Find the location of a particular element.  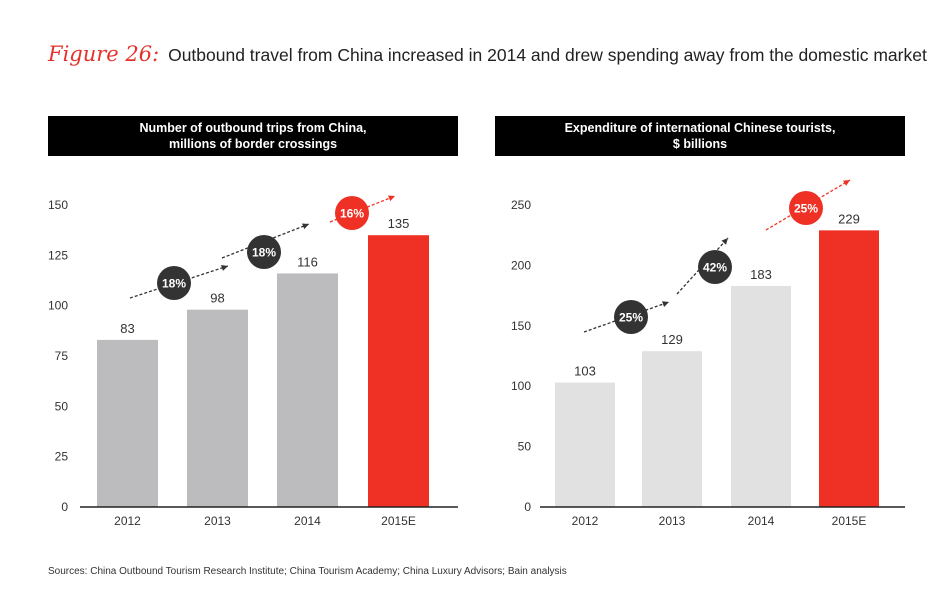

trips-y-tick-label: 75 is located at coordinates (62, 356).